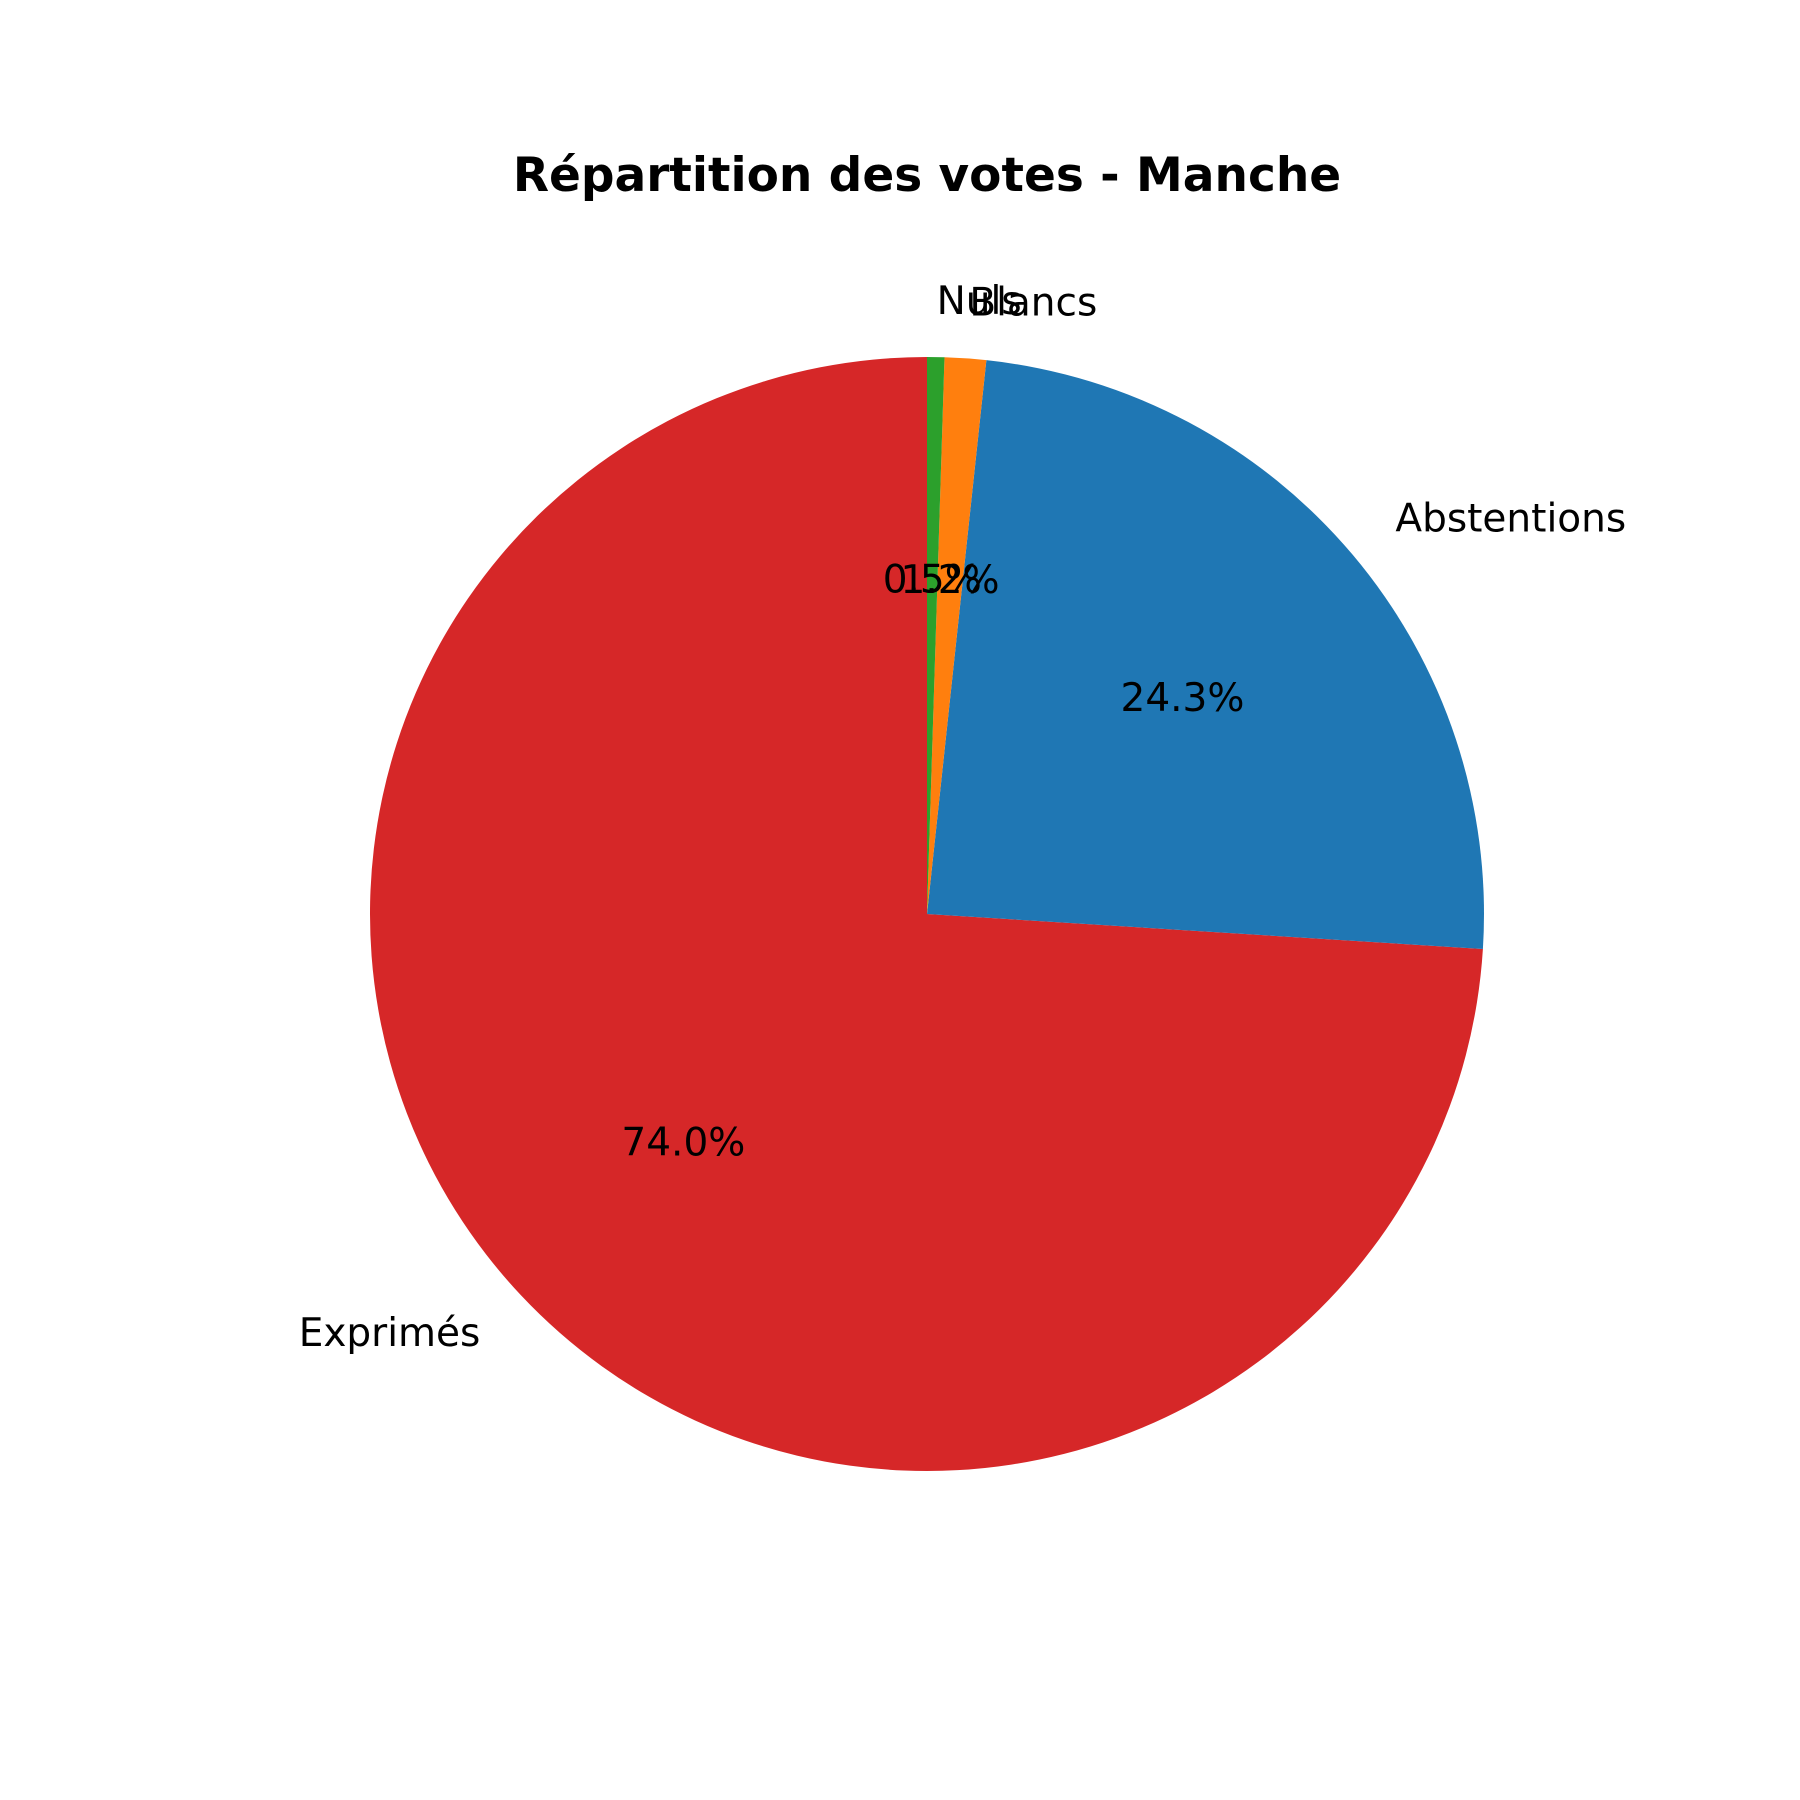 This screenshot has height=1800, width=1800. What do you see at coordinates (932, 579) in the screenshot?
I see `percent-label-nuls: 0.5%` at bounding box center [932, 579].